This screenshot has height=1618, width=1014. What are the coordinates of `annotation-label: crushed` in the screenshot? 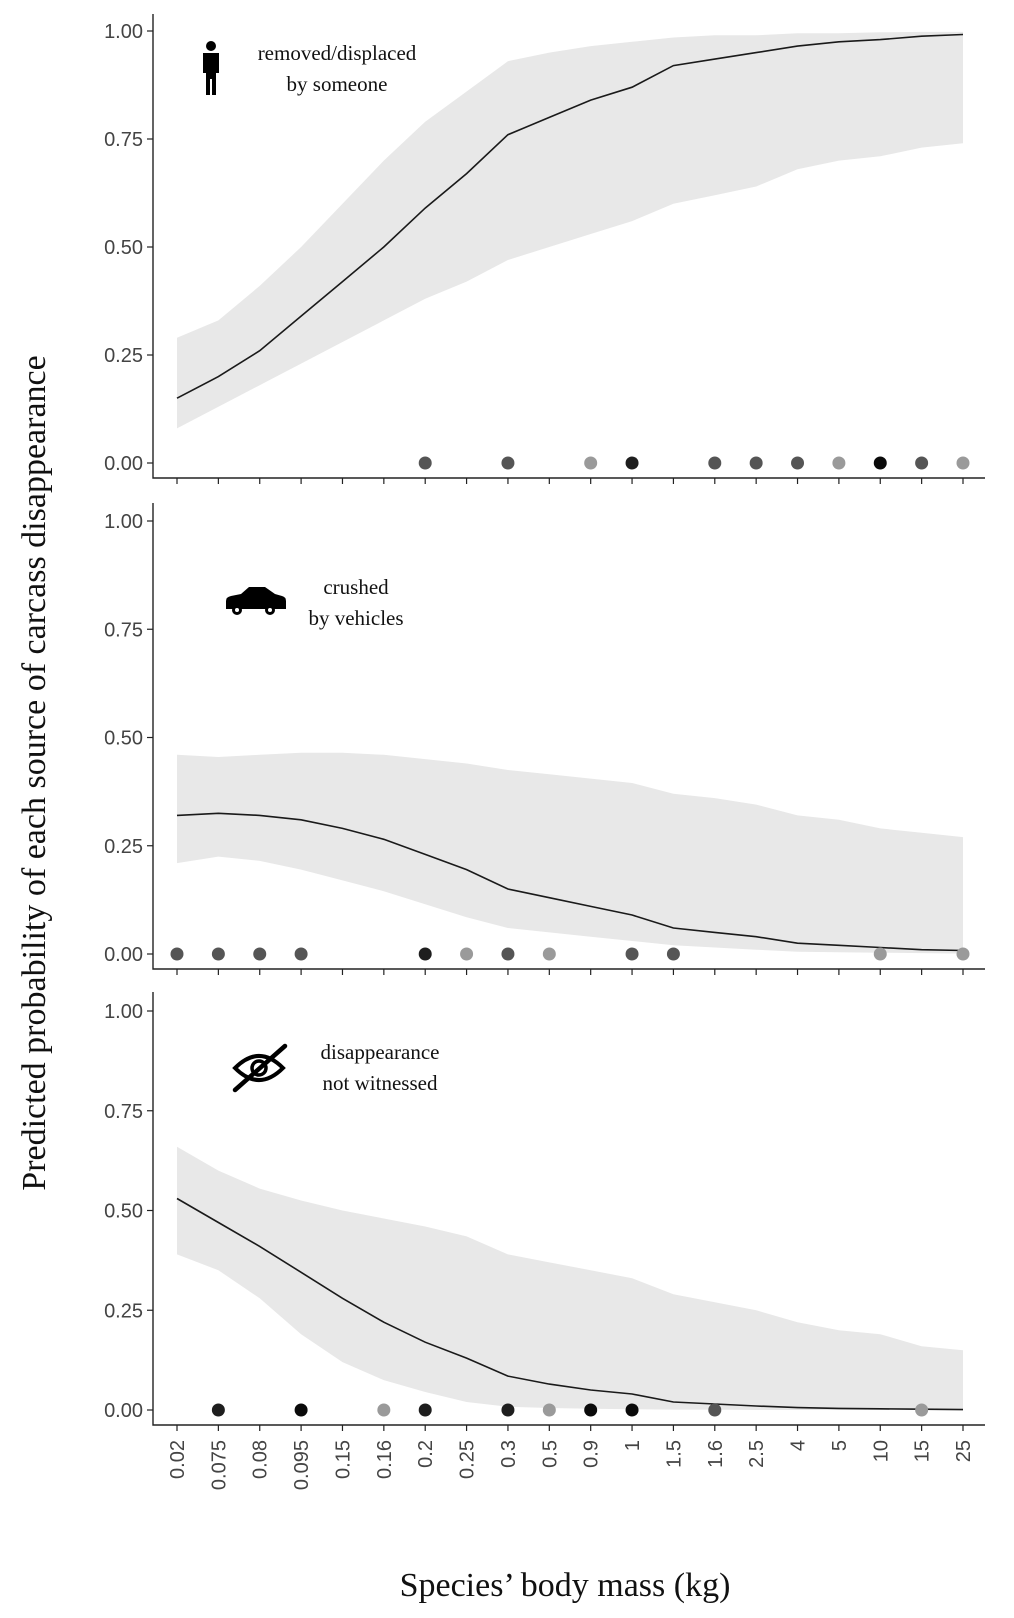 It's located at (356, 587).